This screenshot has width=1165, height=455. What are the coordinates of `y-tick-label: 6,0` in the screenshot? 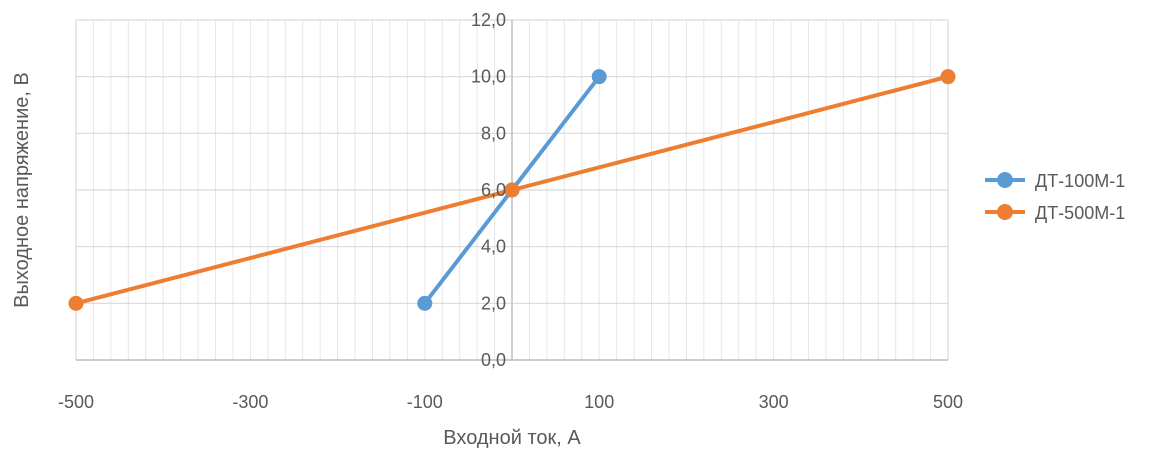 It's located at (493, 190).